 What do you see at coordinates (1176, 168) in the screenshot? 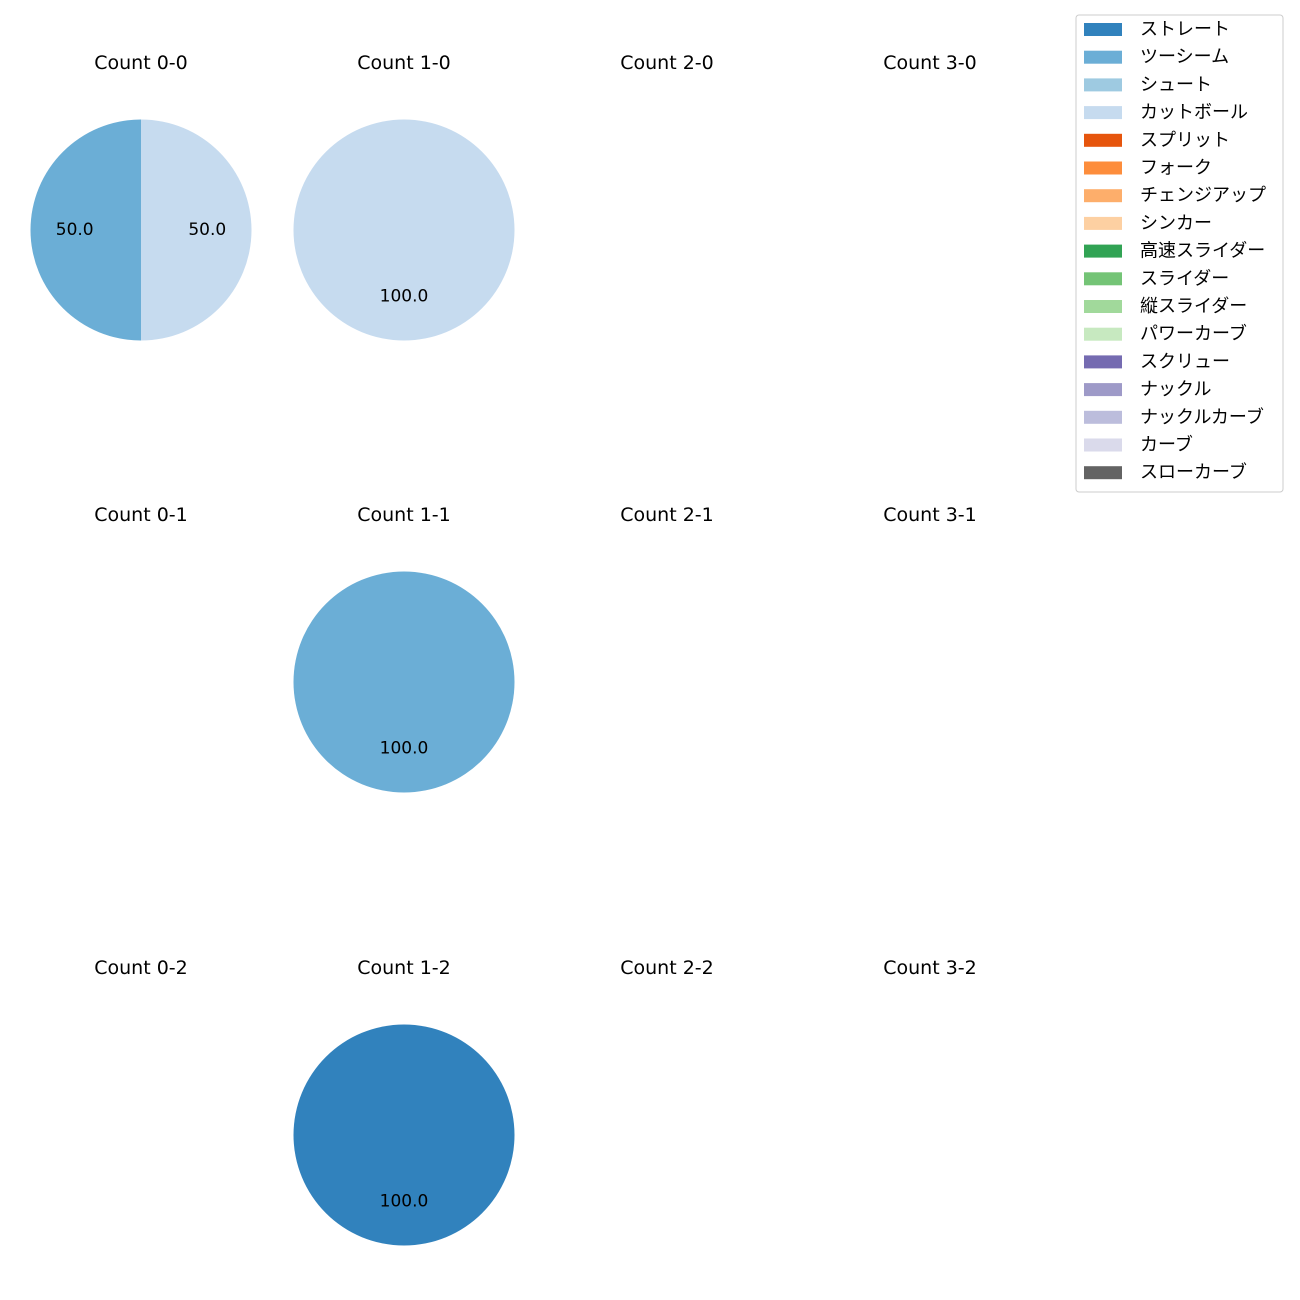
I see `legend-label: フォーク` at bounding box center [1176, 168].